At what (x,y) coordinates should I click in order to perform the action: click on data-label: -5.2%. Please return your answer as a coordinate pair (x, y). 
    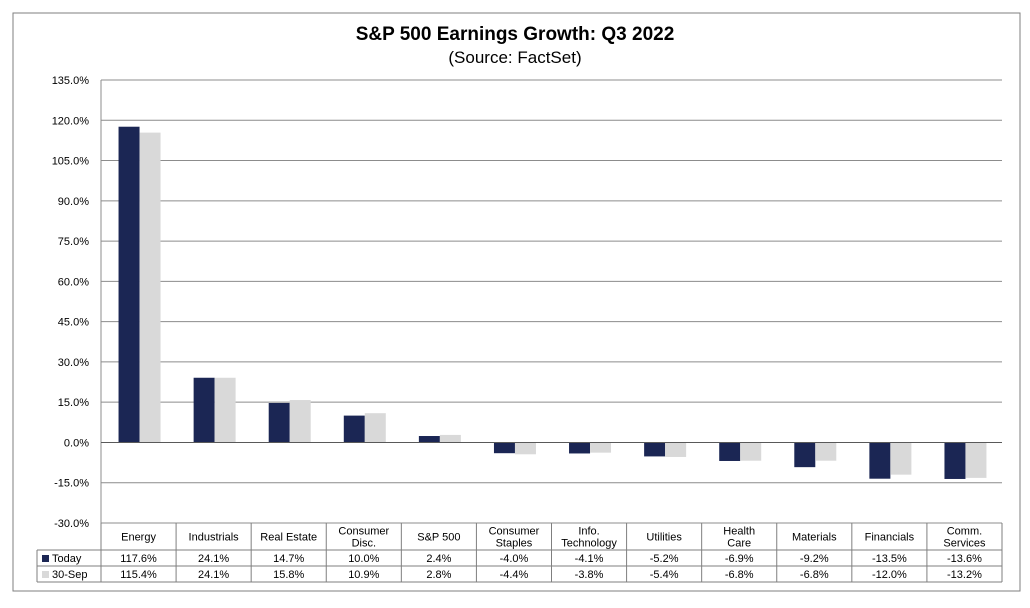
    Looking at the image, I should click on (664, 559).